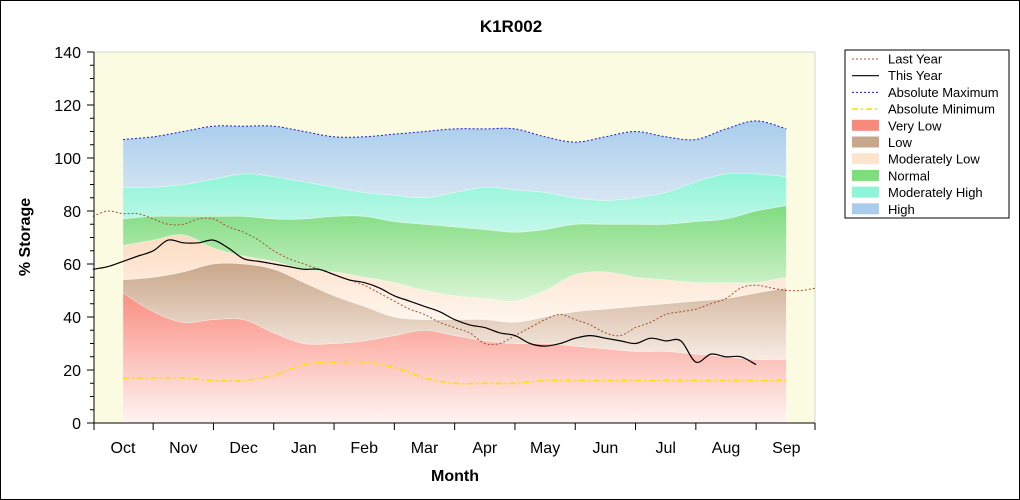 The width and height of the screenshot is (1020, 500). I want to click on legend-swatch-very-low, so click(865, 125).